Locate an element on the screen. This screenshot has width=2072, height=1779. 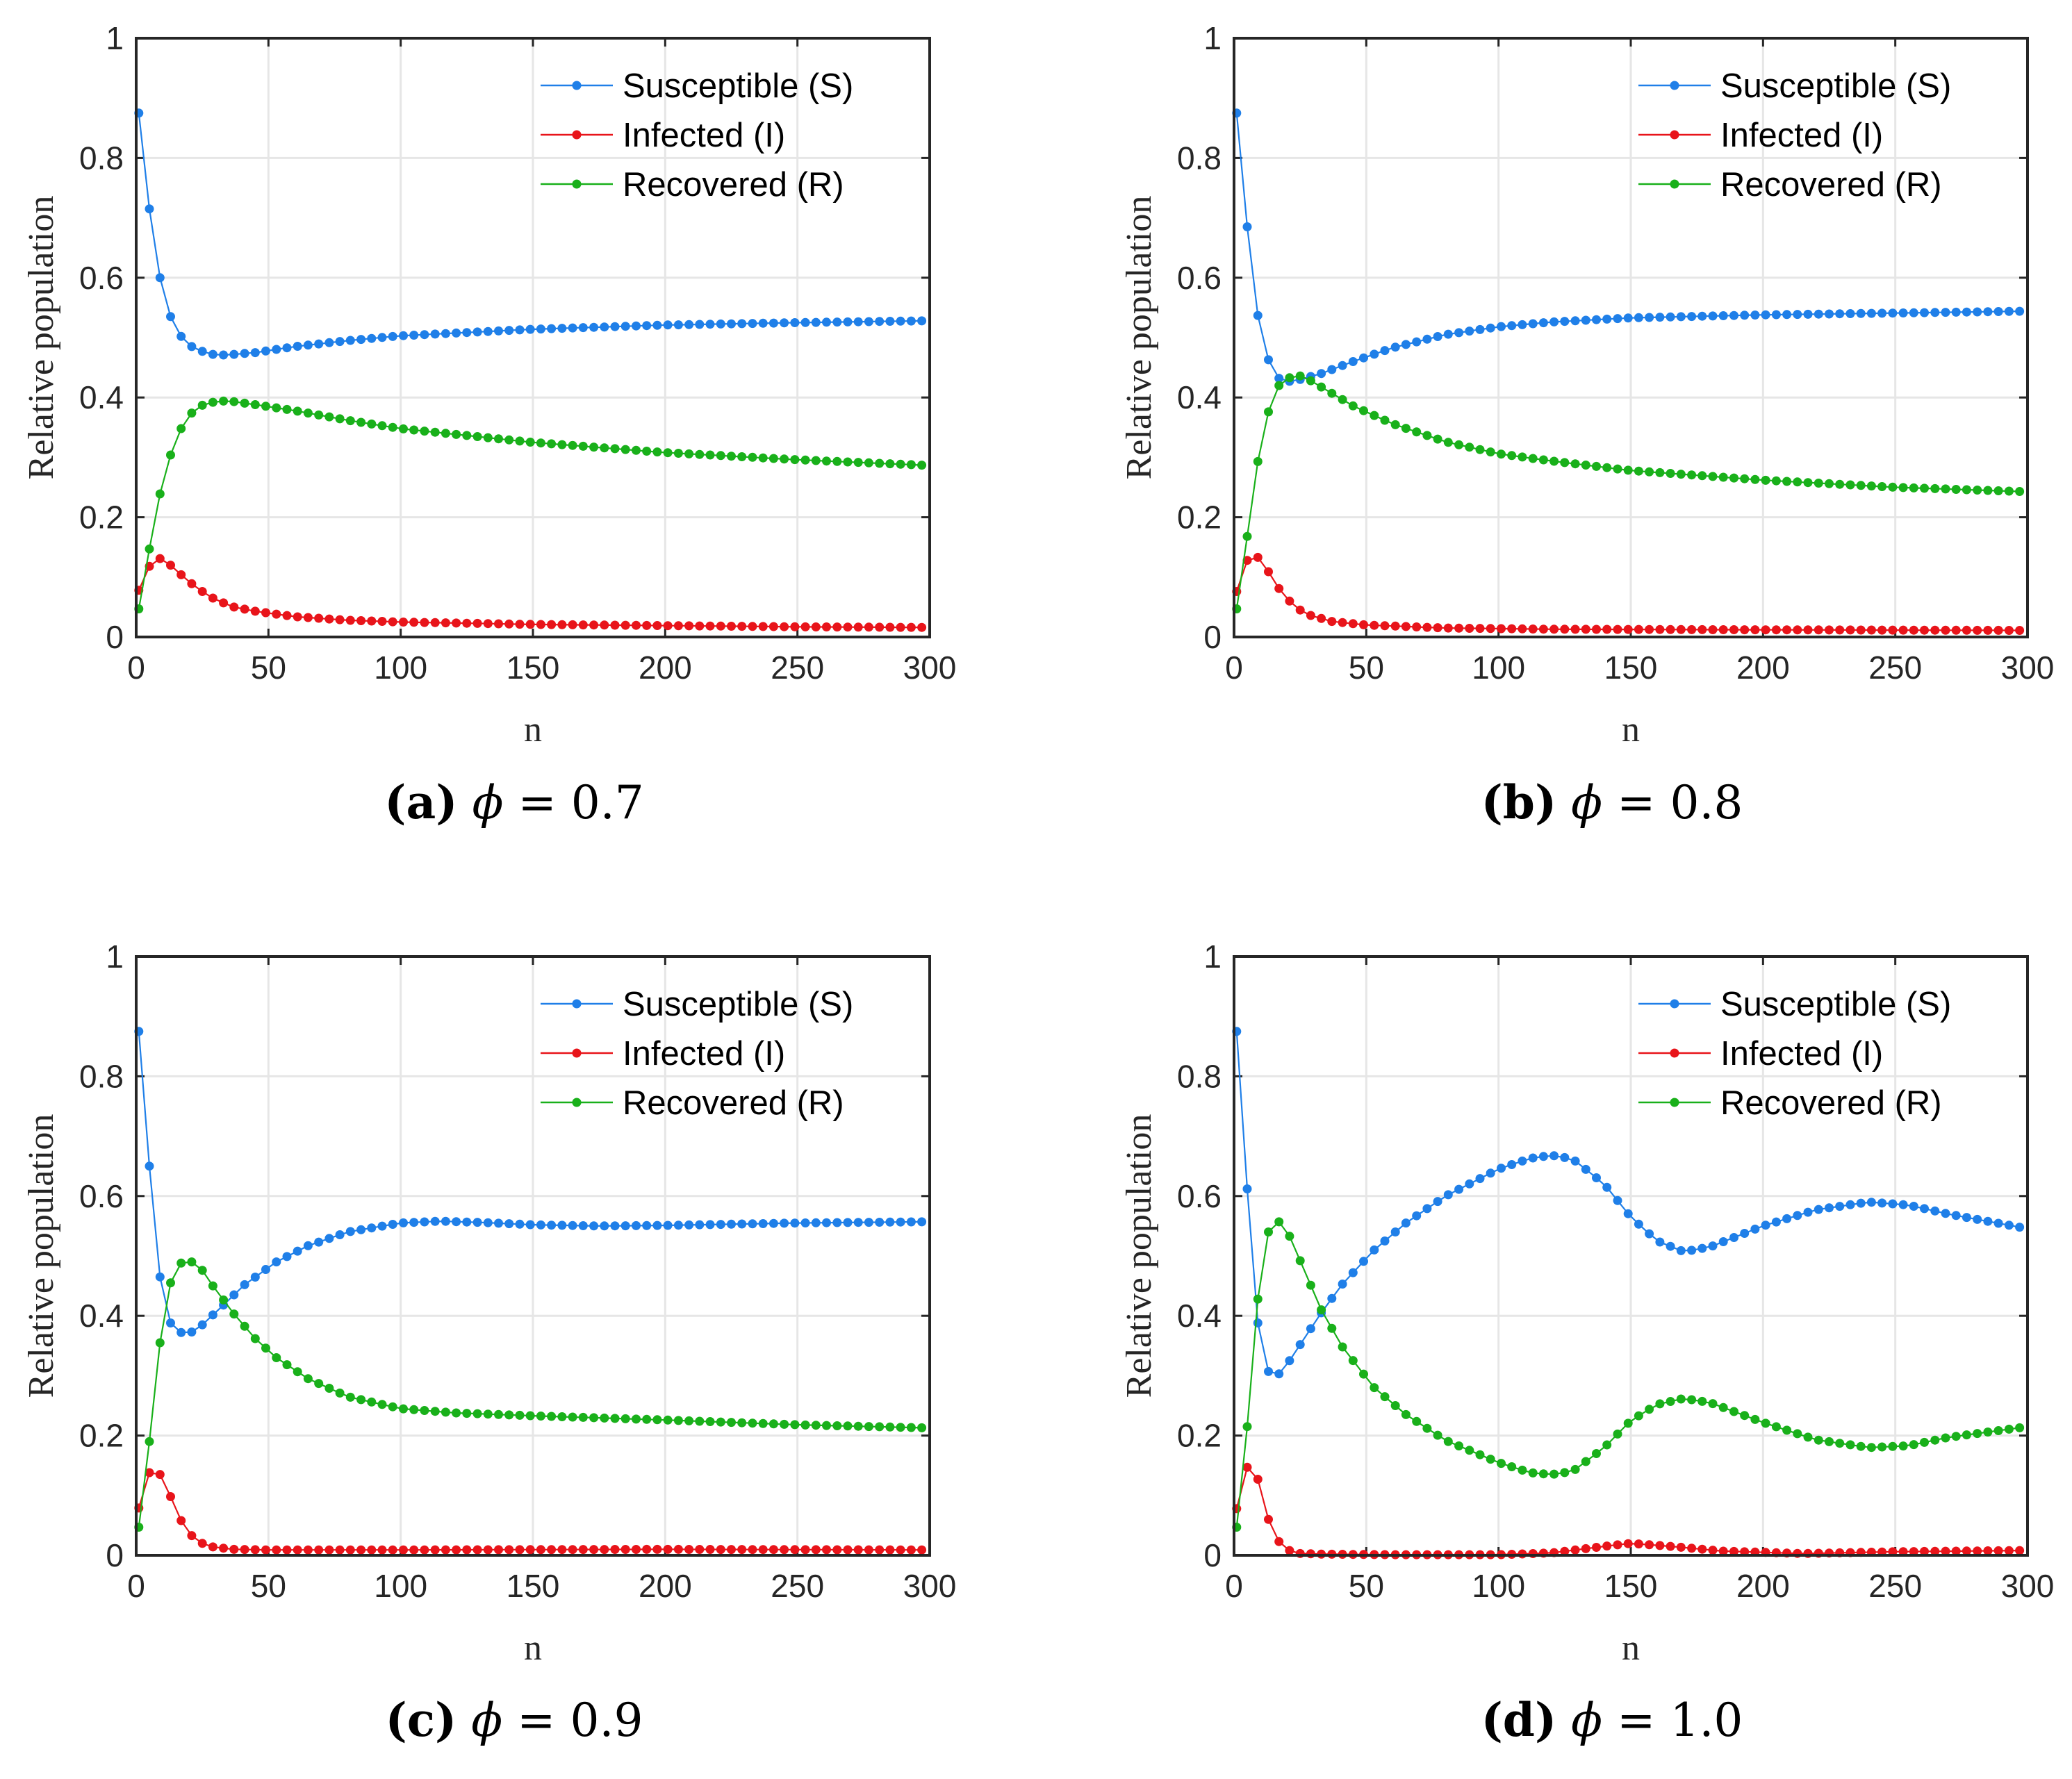
y-tick-label: 1 is located at coordinates (1212, 957).